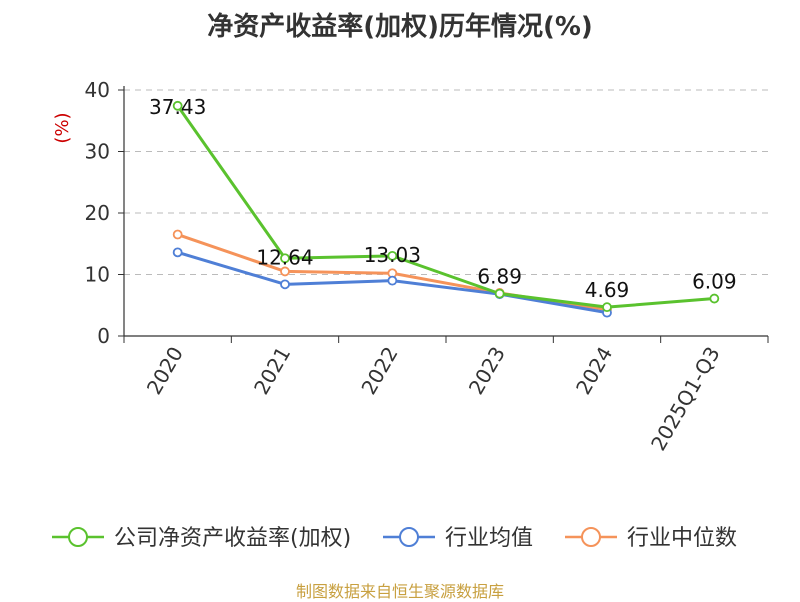 This screenshot has width=800, height=602. What do you see at coordinates (394, 538) in the screenshot?
I see `legend: 公司净资产收益率(加权) 行业均值 行业中位数` at bounding box center [394, 538].